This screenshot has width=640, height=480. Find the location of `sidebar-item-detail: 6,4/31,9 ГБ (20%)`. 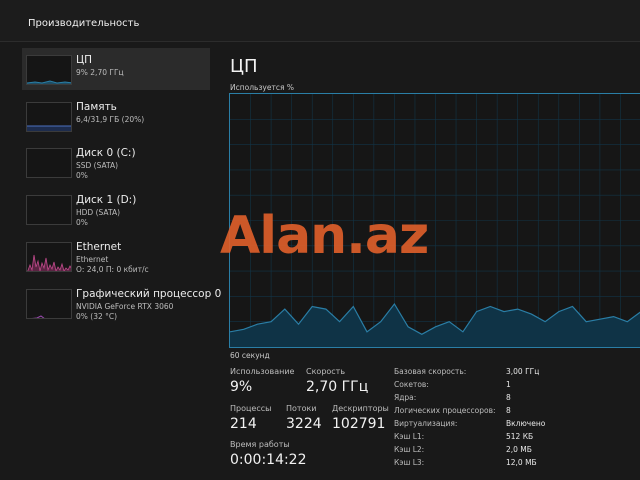

sidebar-item-detail: 6,4/31,9 ГБ (20%) is located at coordinates (110, 119).